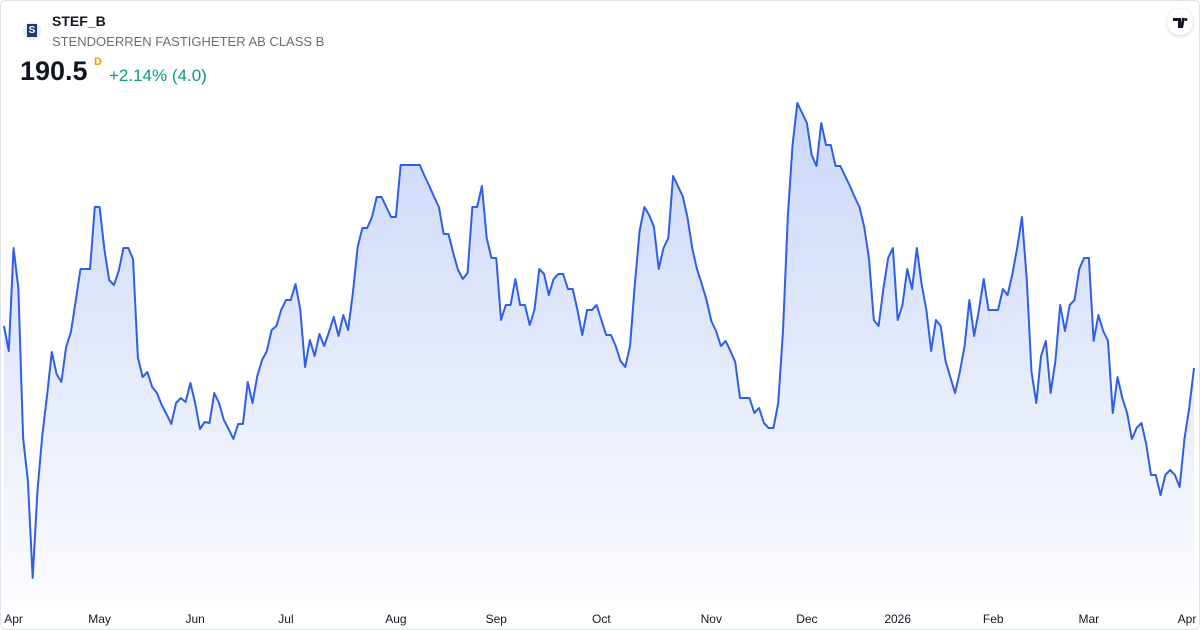  I want to click on x-tick-label: Oct, so click(601, 619).